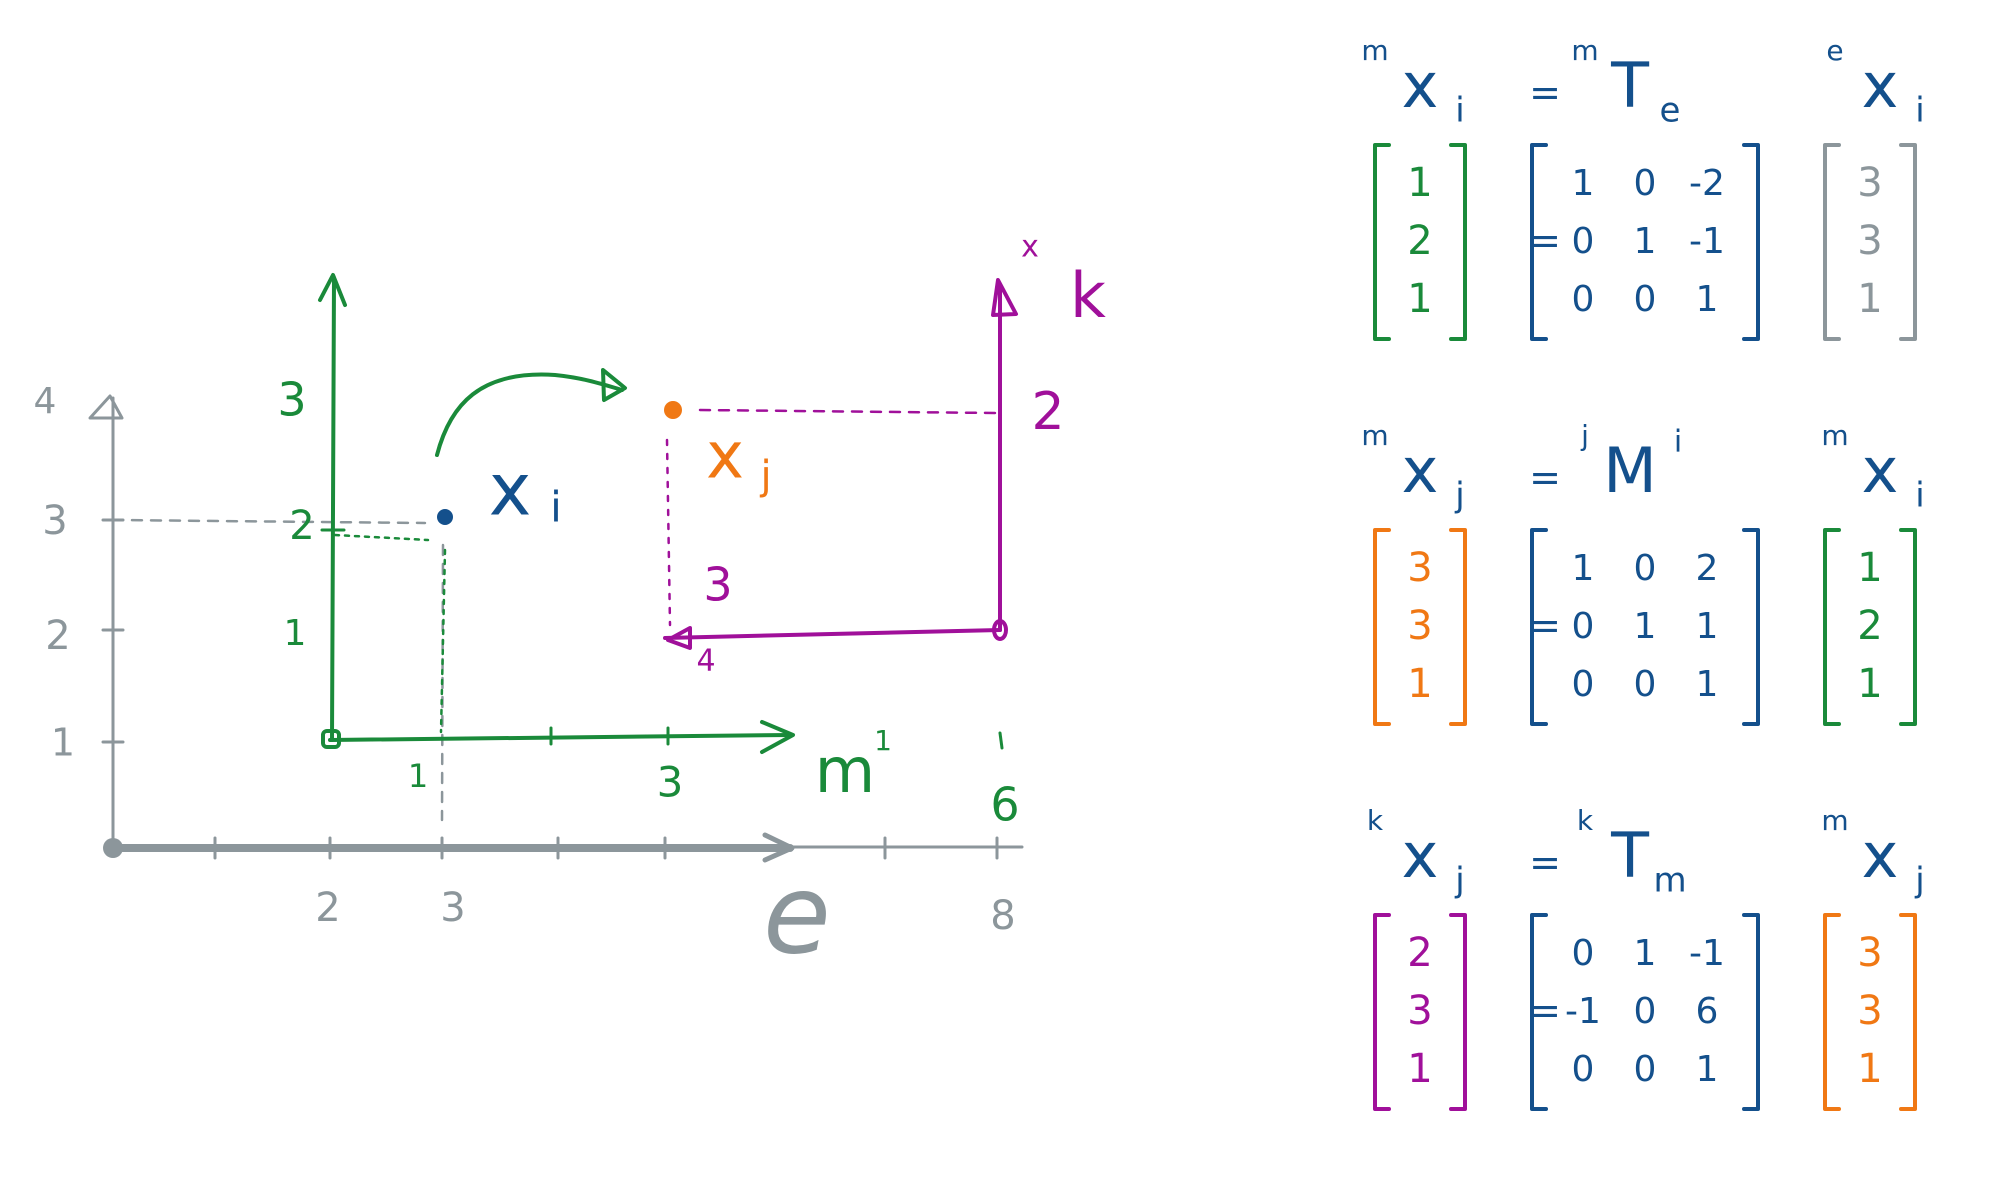 This screenshot has height=1183, width=1995. What do you see at coordinates (331, 739) in the screenshot?
I see `m-origin` at bounding box center [331, 739].